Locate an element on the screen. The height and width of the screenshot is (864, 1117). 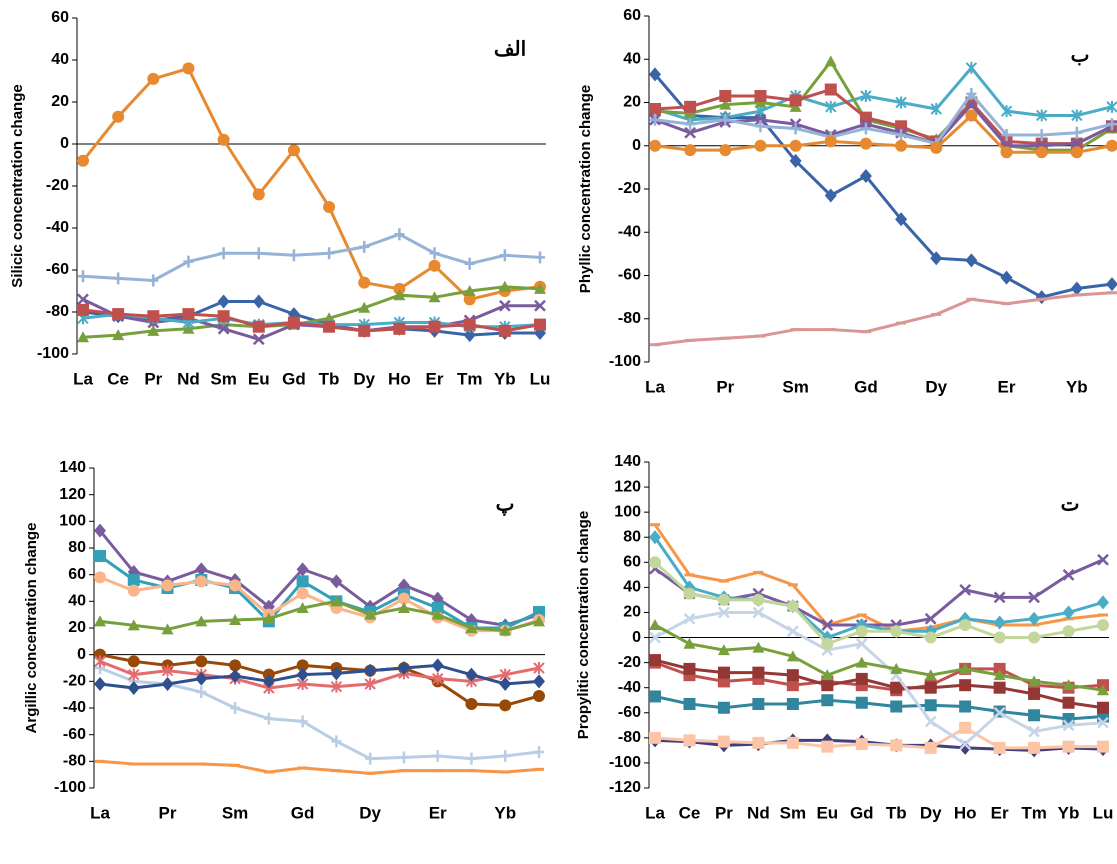
y-tick-label: -120 is located at coordinates (625, 787).